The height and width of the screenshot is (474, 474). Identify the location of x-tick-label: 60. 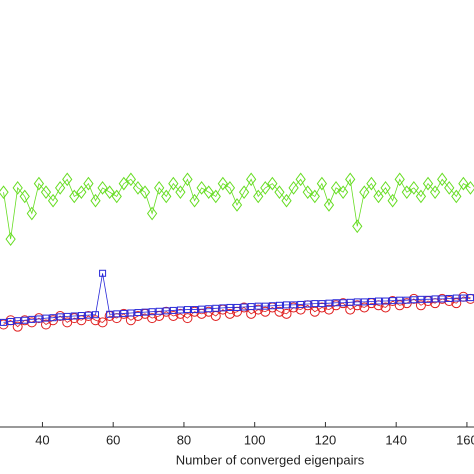
(113, 439).